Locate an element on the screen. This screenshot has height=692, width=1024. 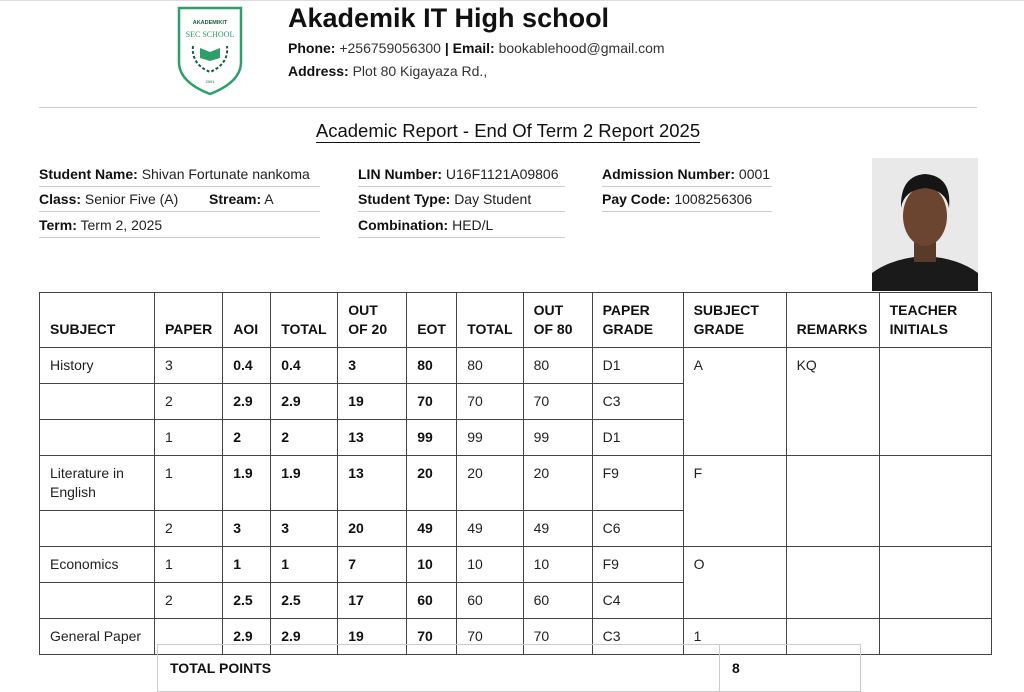
column-header: SUBJECT GRADE is located at coordinates (734, 320).